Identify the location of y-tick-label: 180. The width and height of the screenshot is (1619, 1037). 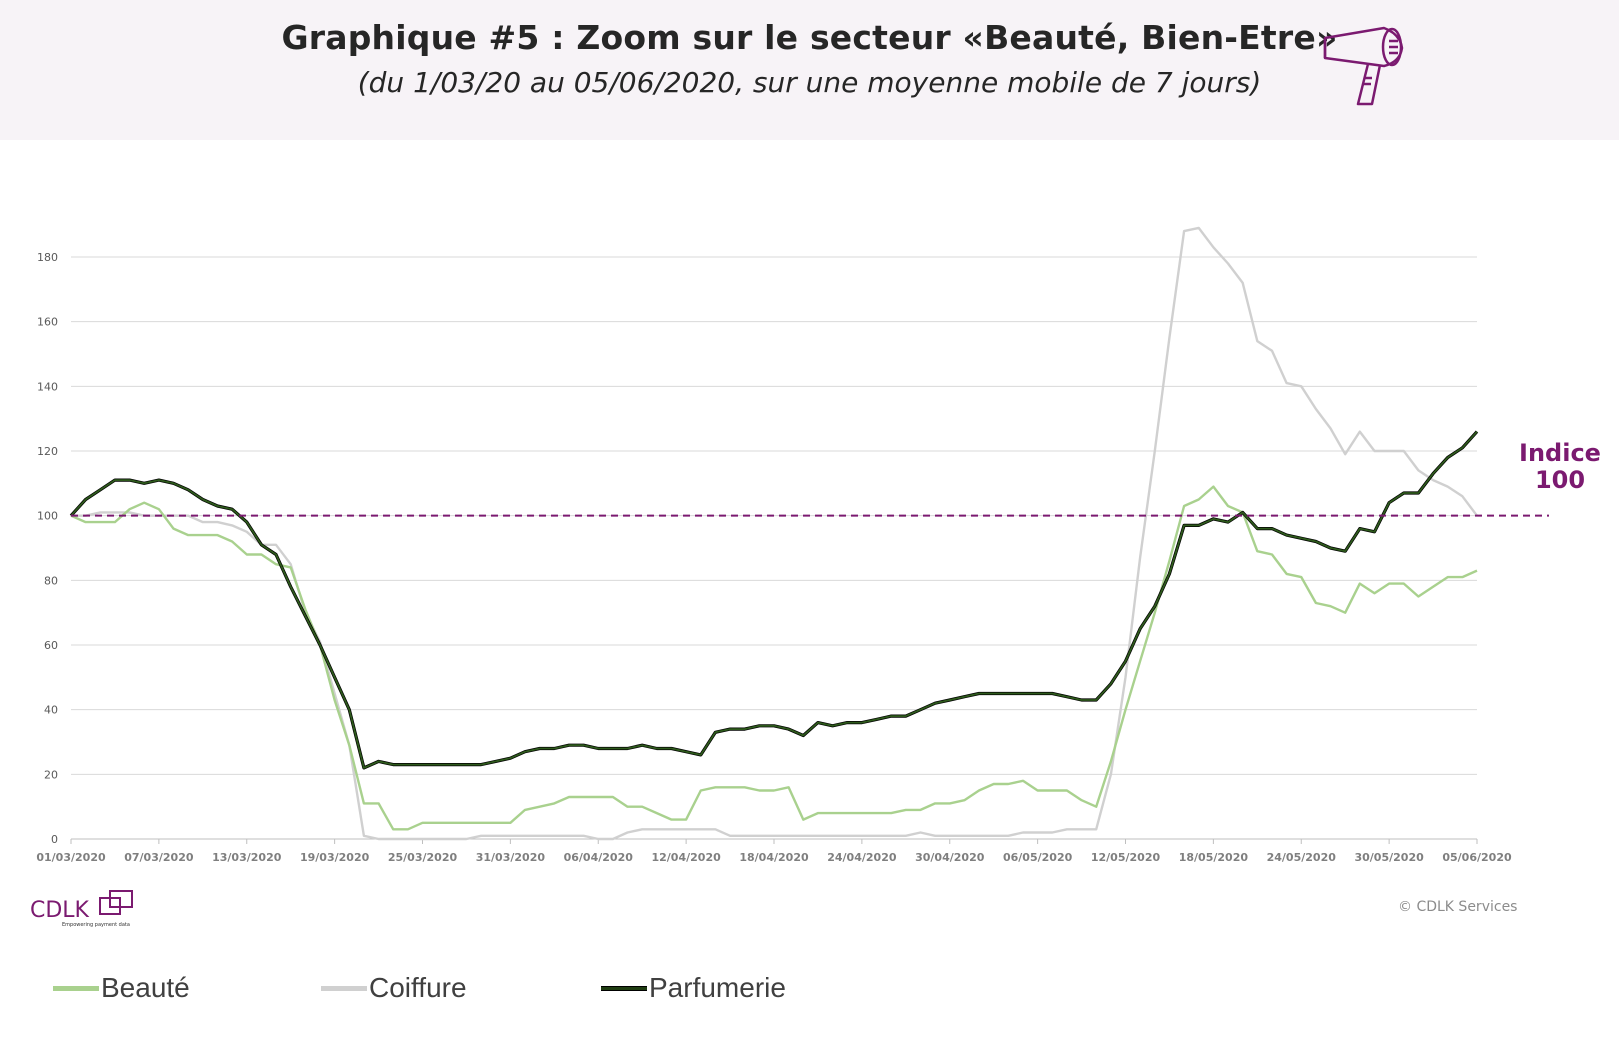
(47, 257).